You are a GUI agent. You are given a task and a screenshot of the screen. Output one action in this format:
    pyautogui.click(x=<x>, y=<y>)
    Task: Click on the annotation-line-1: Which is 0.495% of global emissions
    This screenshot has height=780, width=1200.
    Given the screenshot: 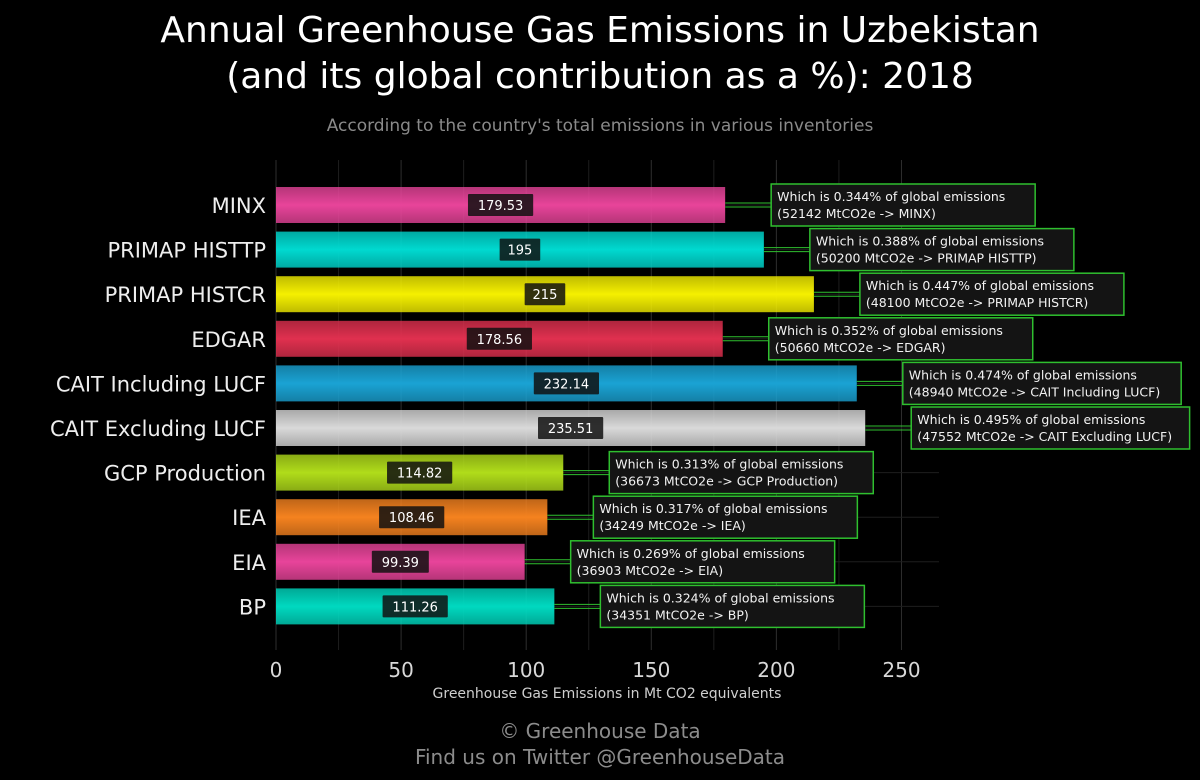 What is the action you would take?
    pyautogui.click(x=1031, y=419)
    